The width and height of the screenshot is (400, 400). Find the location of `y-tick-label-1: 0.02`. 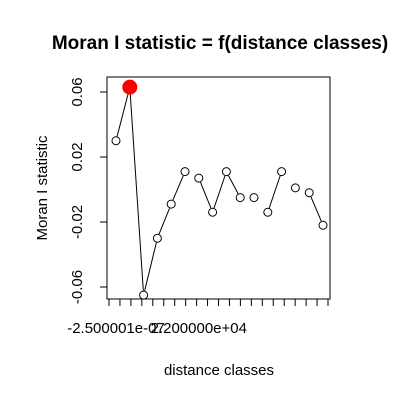

y-tick-label-1: 0.02 is located at coordinates (77, 156).